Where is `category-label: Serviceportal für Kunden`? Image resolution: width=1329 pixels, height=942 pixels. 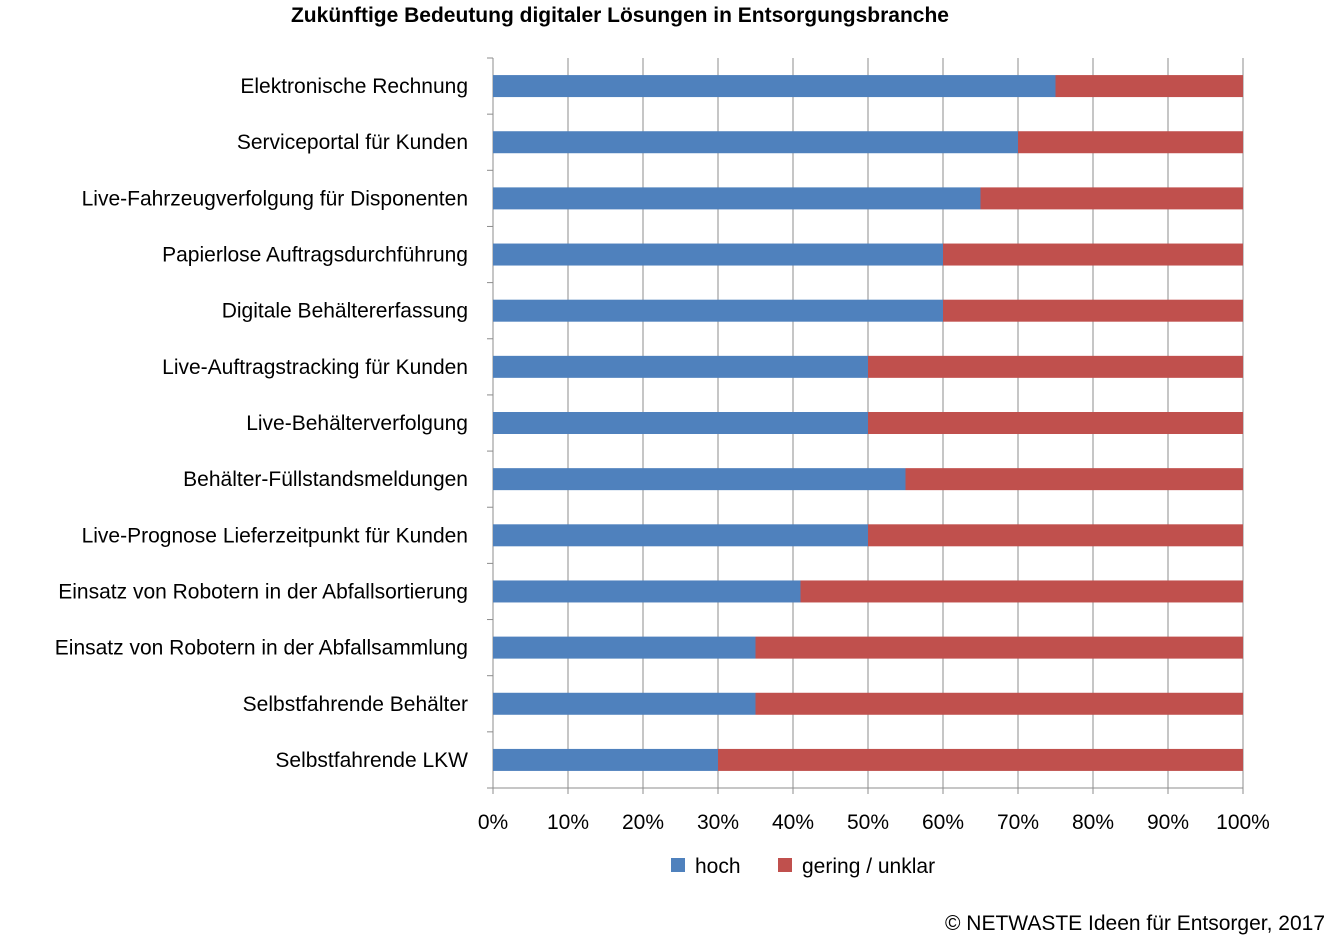 category-label: Serviceportal für Kunden is located at coordinates (352, 142).